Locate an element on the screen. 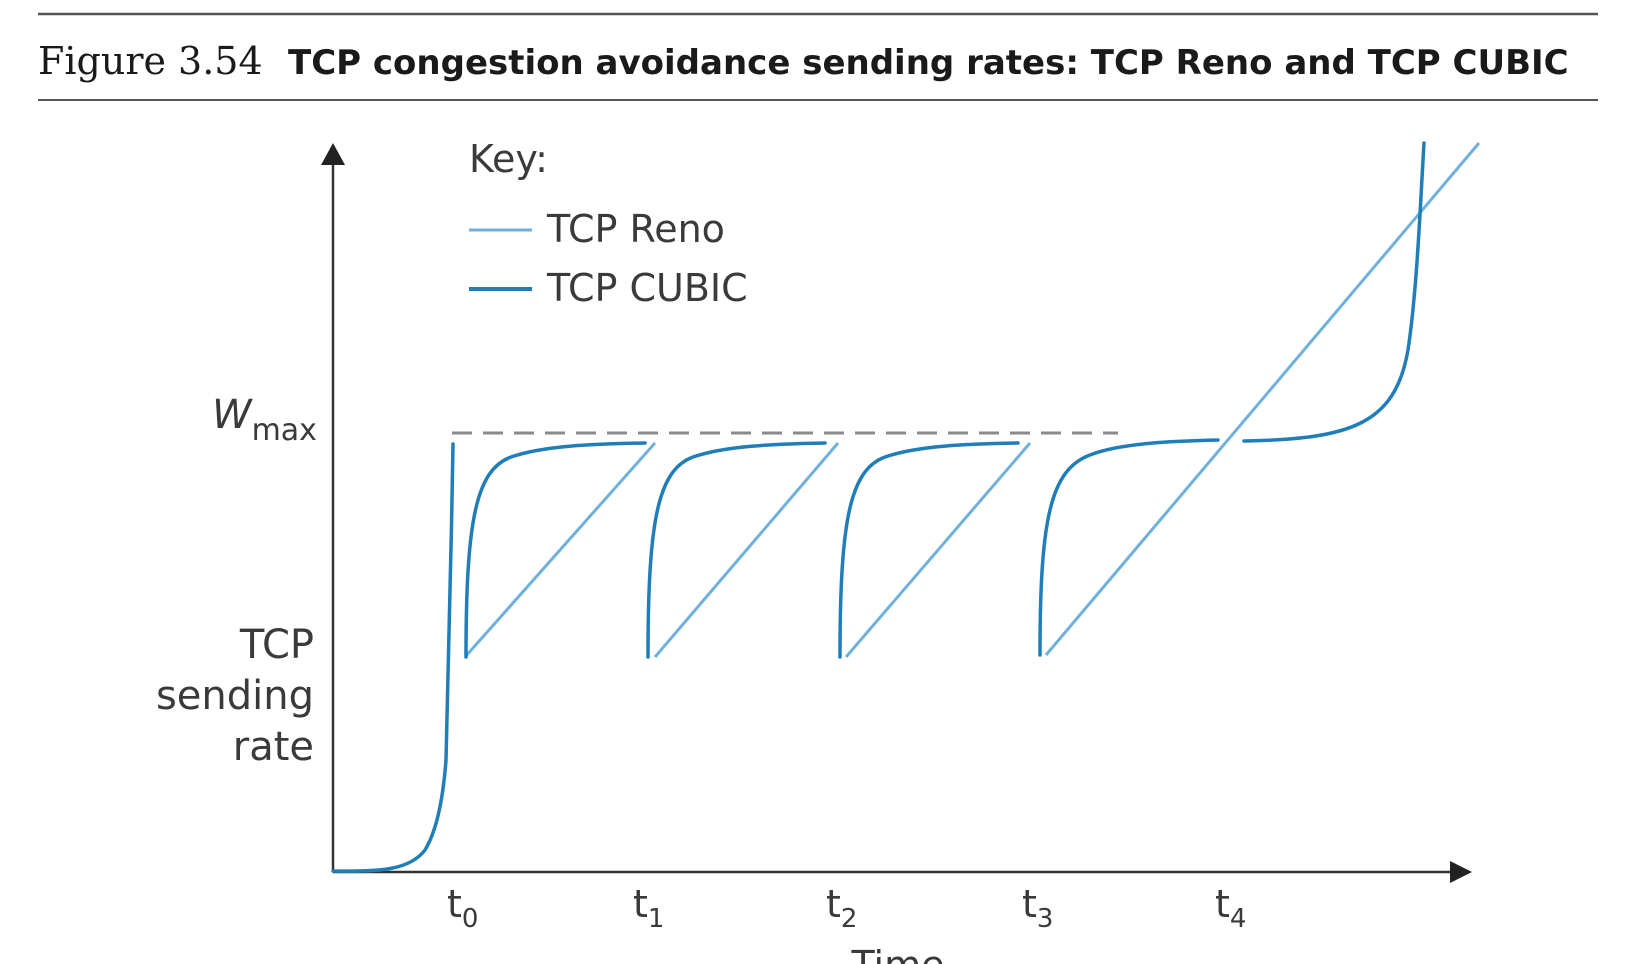 This screenshot has width=1636, height=964. tick-t0-base: t is located at coordinates (454, 904).